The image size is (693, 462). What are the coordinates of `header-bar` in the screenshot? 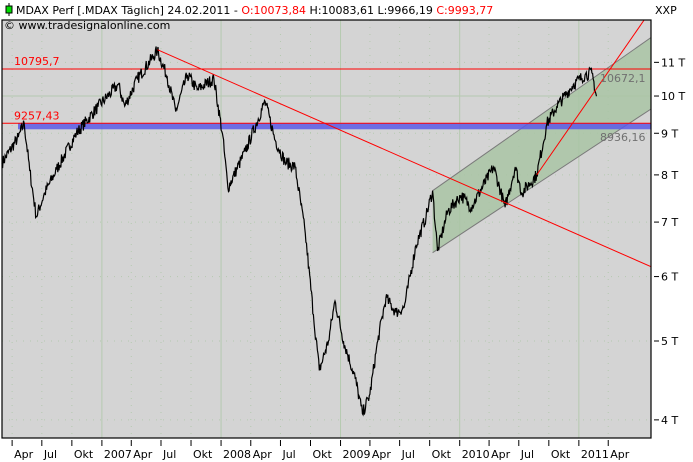 It's located at (225, 9).